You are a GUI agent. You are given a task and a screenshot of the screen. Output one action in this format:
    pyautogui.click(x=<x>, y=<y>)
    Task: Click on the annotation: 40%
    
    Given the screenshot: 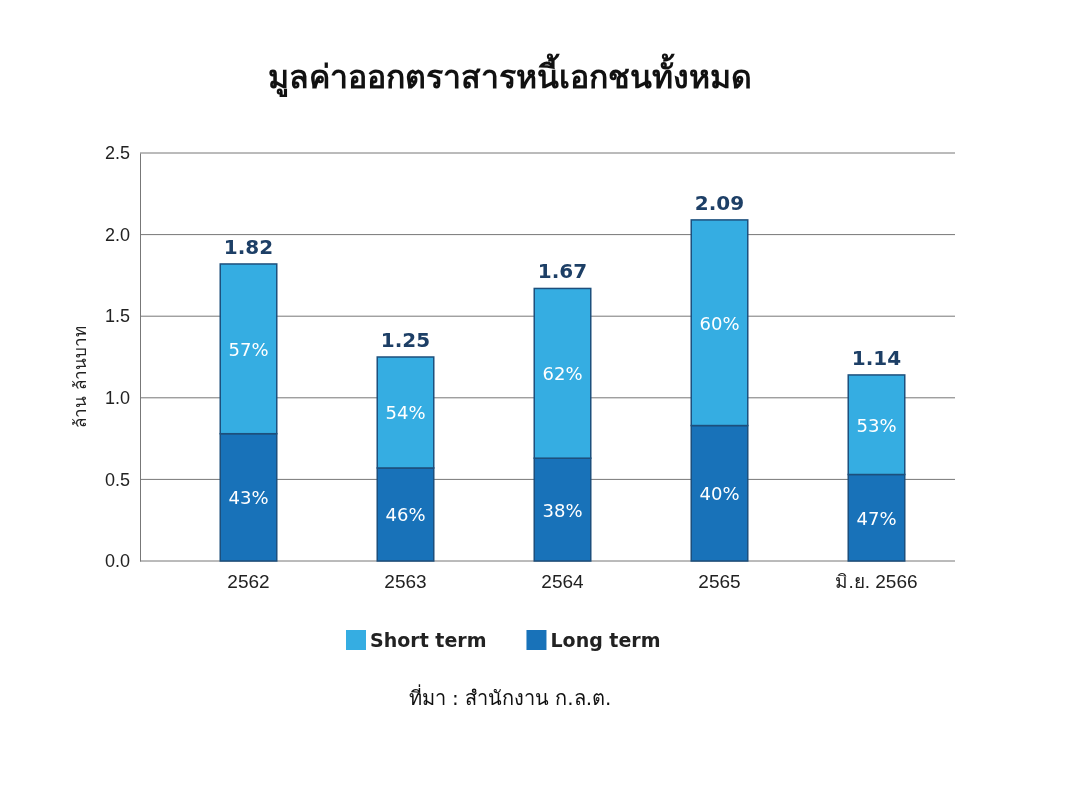 What is the action you would take?
    pyautogui.click(x=719, y=494)
    